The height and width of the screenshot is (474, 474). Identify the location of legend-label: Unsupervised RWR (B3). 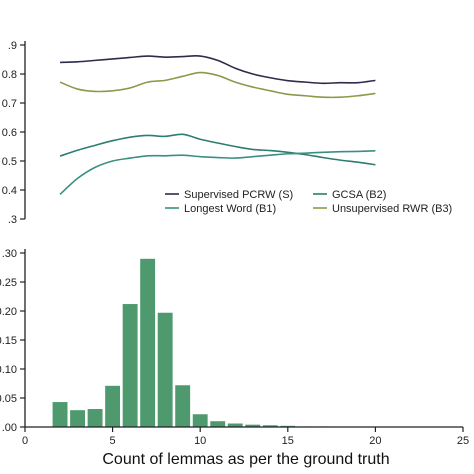
(392, 209).